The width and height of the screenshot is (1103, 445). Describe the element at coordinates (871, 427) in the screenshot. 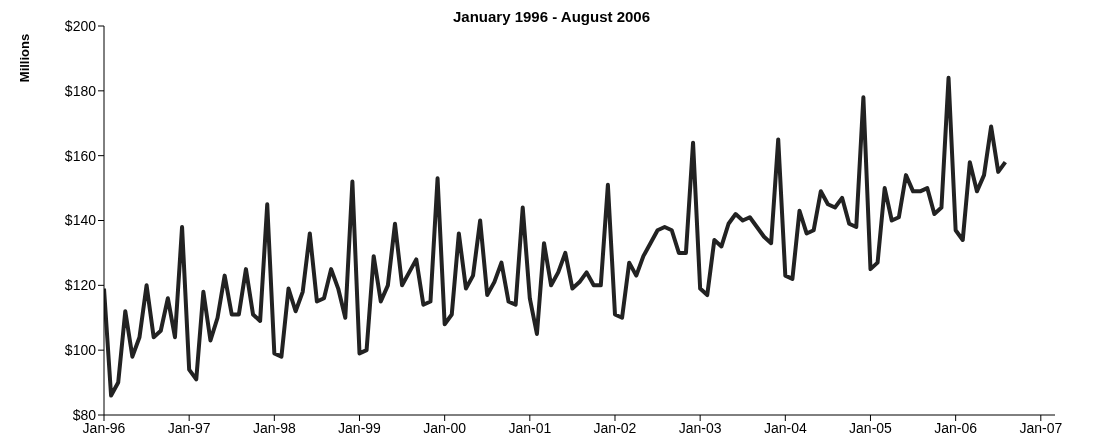

I see `x-tick-label: Jan-05` at that location.